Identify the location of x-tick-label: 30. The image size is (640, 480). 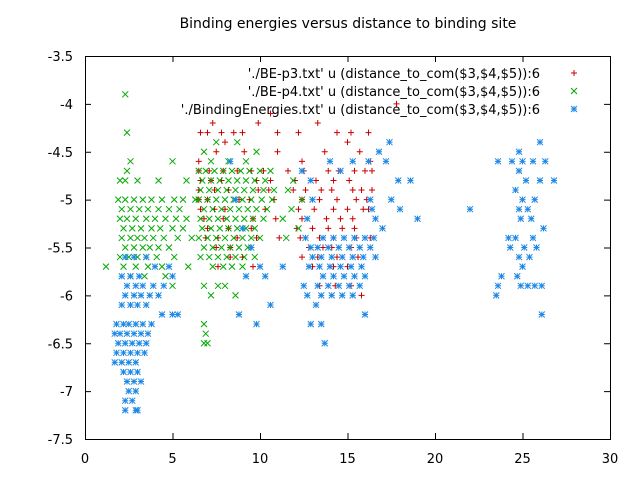
(610, 459).